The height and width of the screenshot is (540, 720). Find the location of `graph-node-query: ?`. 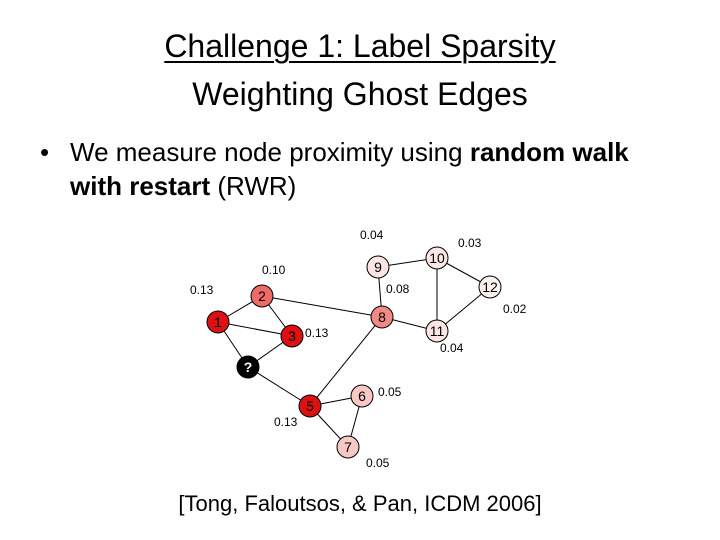

graph-node-query: ? is located at coordinates (248, 367).